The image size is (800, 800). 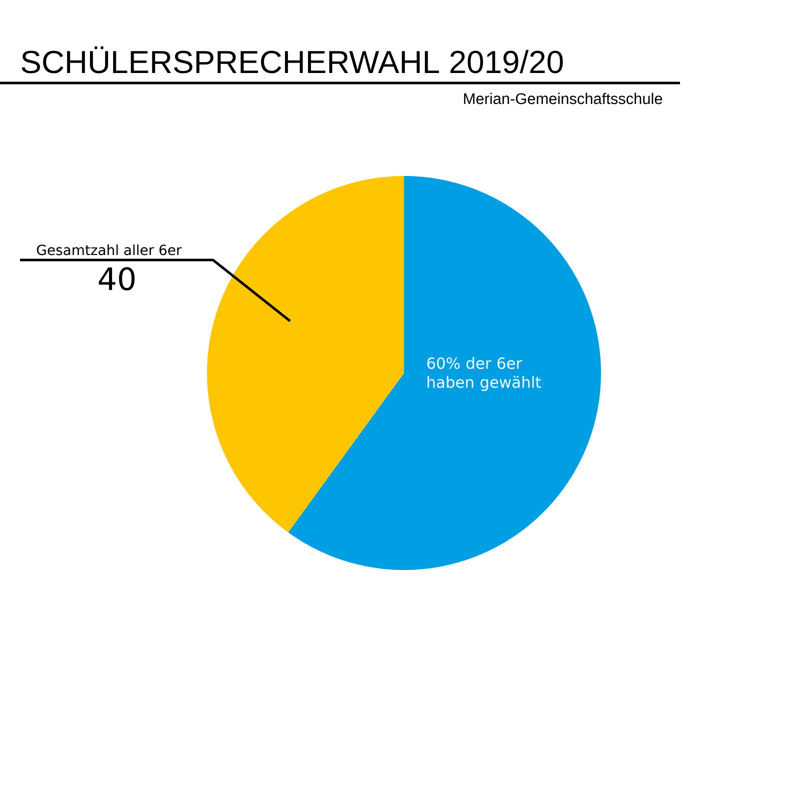 I want to click on chart-subtitle: Merian-Gemeinschaftsschule, so click(x=563, y=98).